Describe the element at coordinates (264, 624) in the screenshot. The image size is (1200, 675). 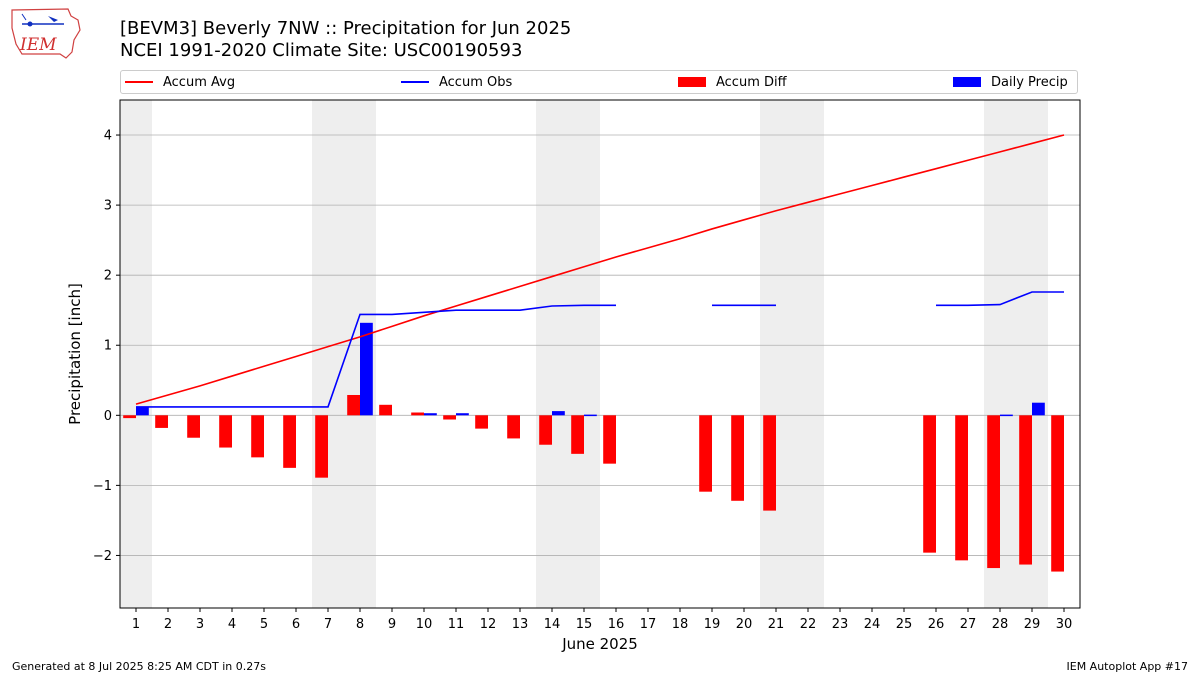
I see `x-tick-label: 5` at that location.